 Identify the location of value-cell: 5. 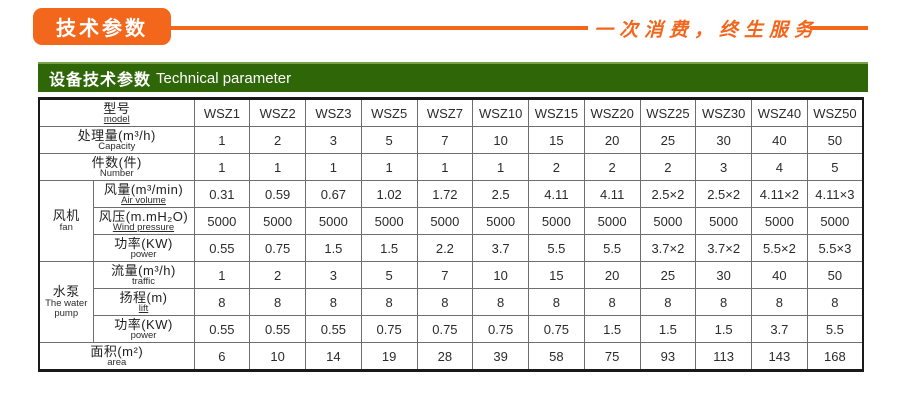
(389, 140).